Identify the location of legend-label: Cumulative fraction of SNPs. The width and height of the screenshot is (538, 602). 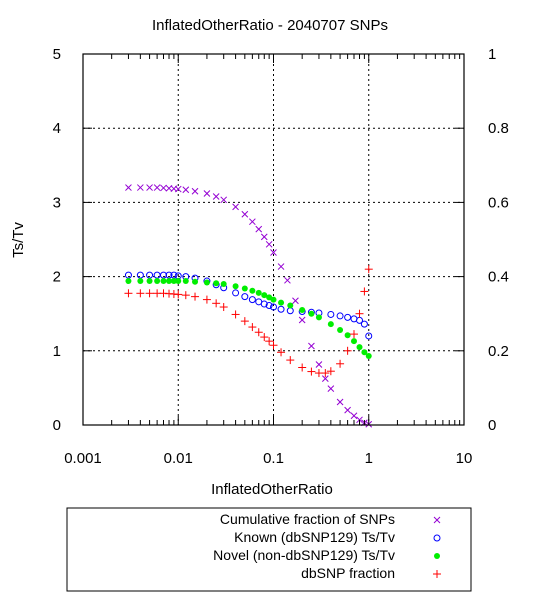
(307, 519).